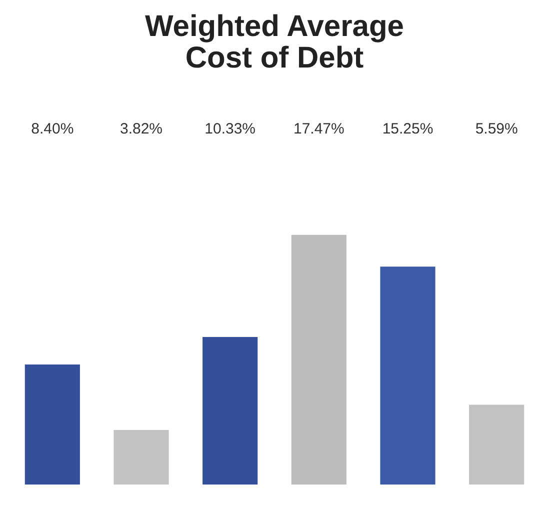 This screenshot has width=549, height=515. Describe the element at coordinates (318, 129) in the screenshot. I see `data-label: 17.47%` at that location.